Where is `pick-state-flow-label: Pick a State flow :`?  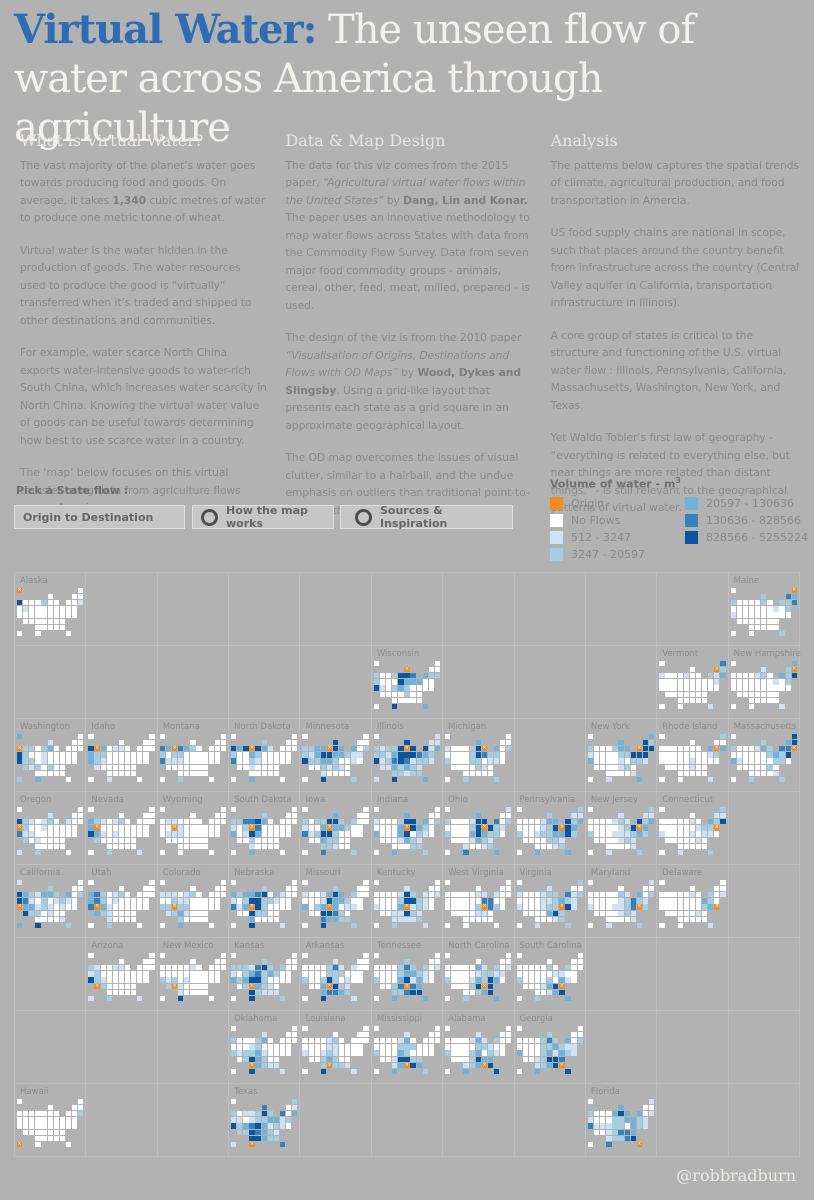 pick-state-flow-label: Pick a State flow : is located at coordinates (72, 490).